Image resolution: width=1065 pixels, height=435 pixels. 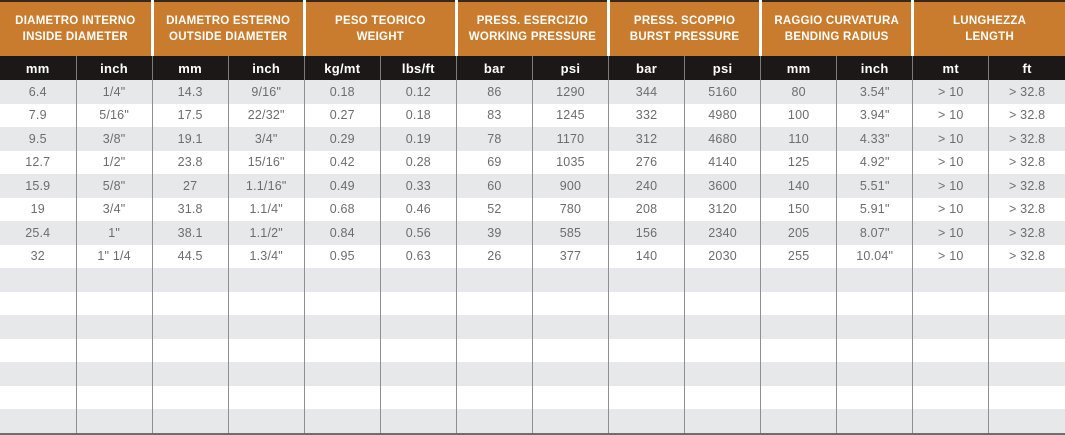 I want to click on cell: 312, so click(x=646, y=139).